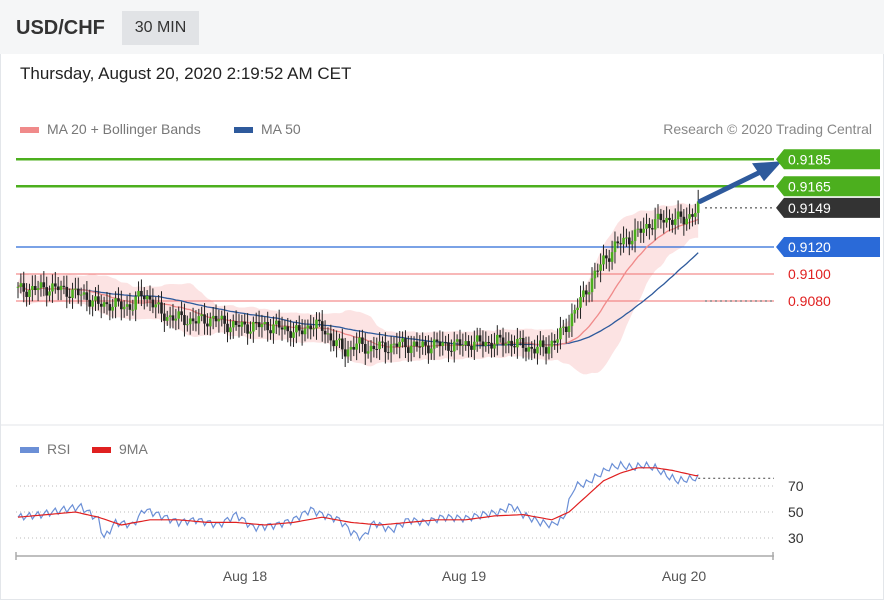  Describe the element at coordinates (160, 28) in the screenshot. I see `timeframe-badge: 30 MIN` at that location.